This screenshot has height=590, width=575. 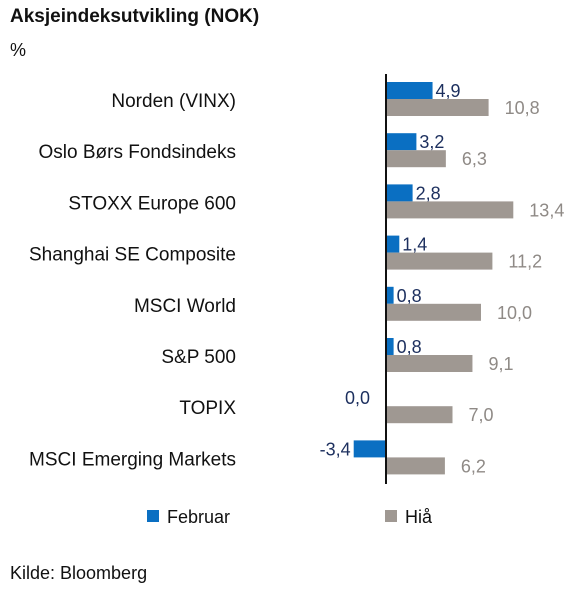 What do you see at coordinates (152, 203) in the screenshot?
I see `category-label: STOXX Europe 600` at bounding box center [152, 203].